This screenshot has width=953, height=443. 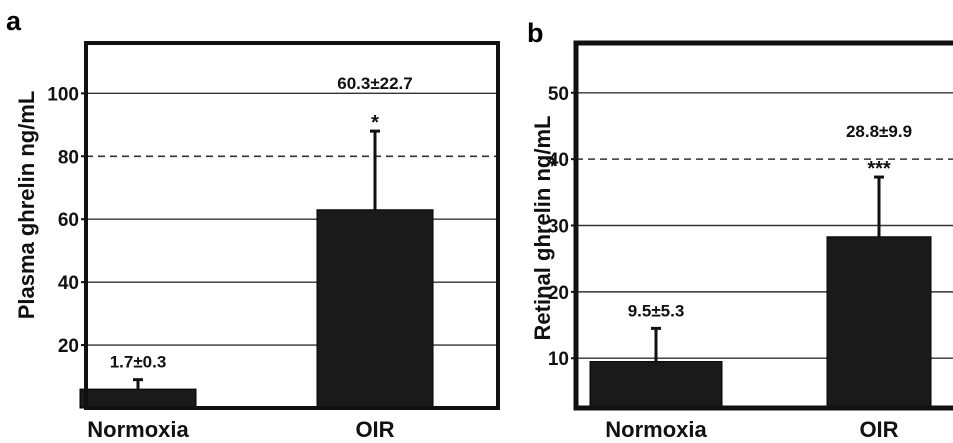 I want to click on data-label: 1.7±0.3, so click(x=138, y=362).